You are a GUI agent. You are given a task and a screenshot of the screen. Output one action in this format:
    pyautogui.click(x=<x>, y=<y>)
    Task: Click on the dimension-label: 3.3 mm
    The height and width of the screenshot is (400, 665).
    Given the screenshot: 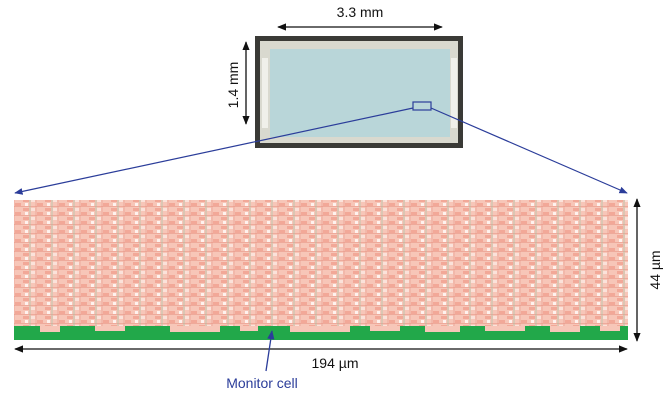 What is the action you would take?
    pyautogui.click(x=360, y=12)
    